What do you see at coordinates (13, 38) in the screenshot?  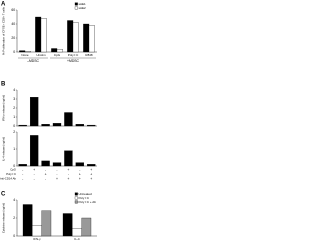 I see `y-tick-label: 20` at bounding box center [13, 38].